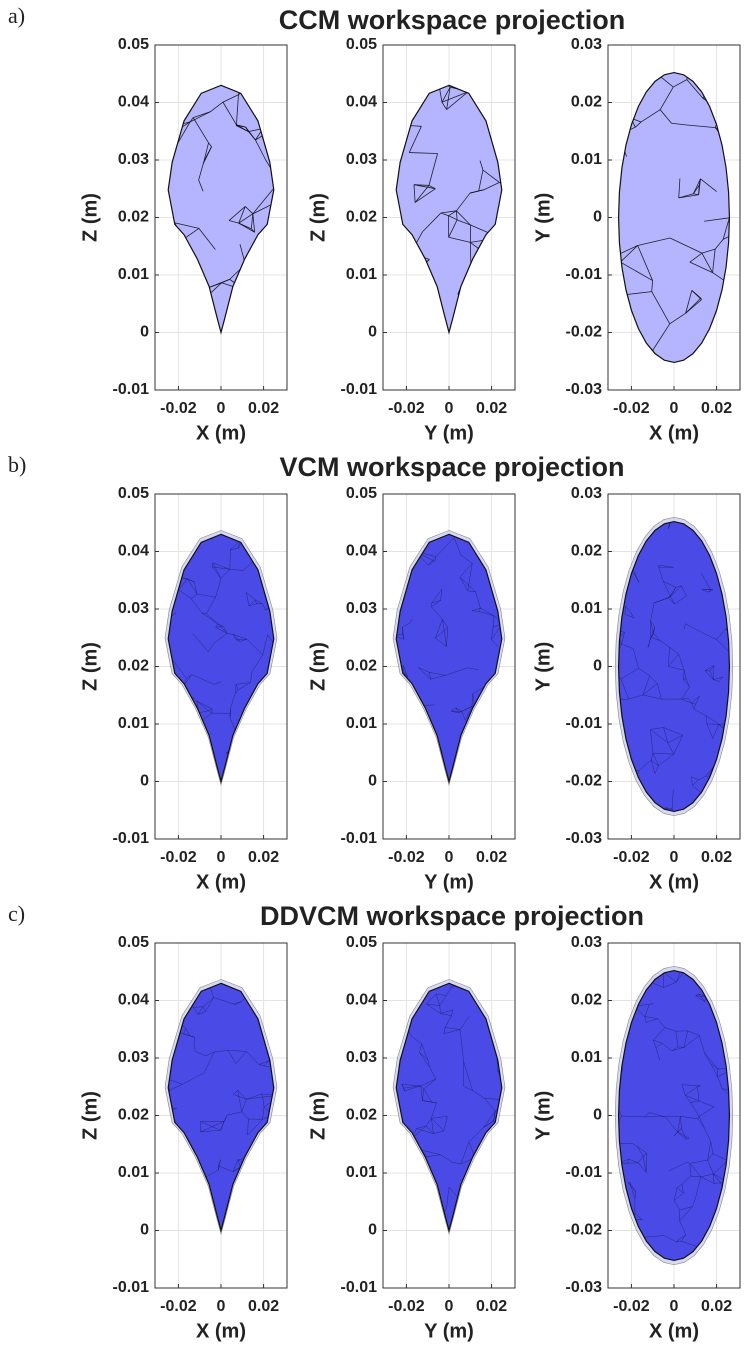  What do you see at coordinates (452, 916) in the screenshot?
I see `row-title: DDVCM workspace projection` at bounding box center [452, 916].